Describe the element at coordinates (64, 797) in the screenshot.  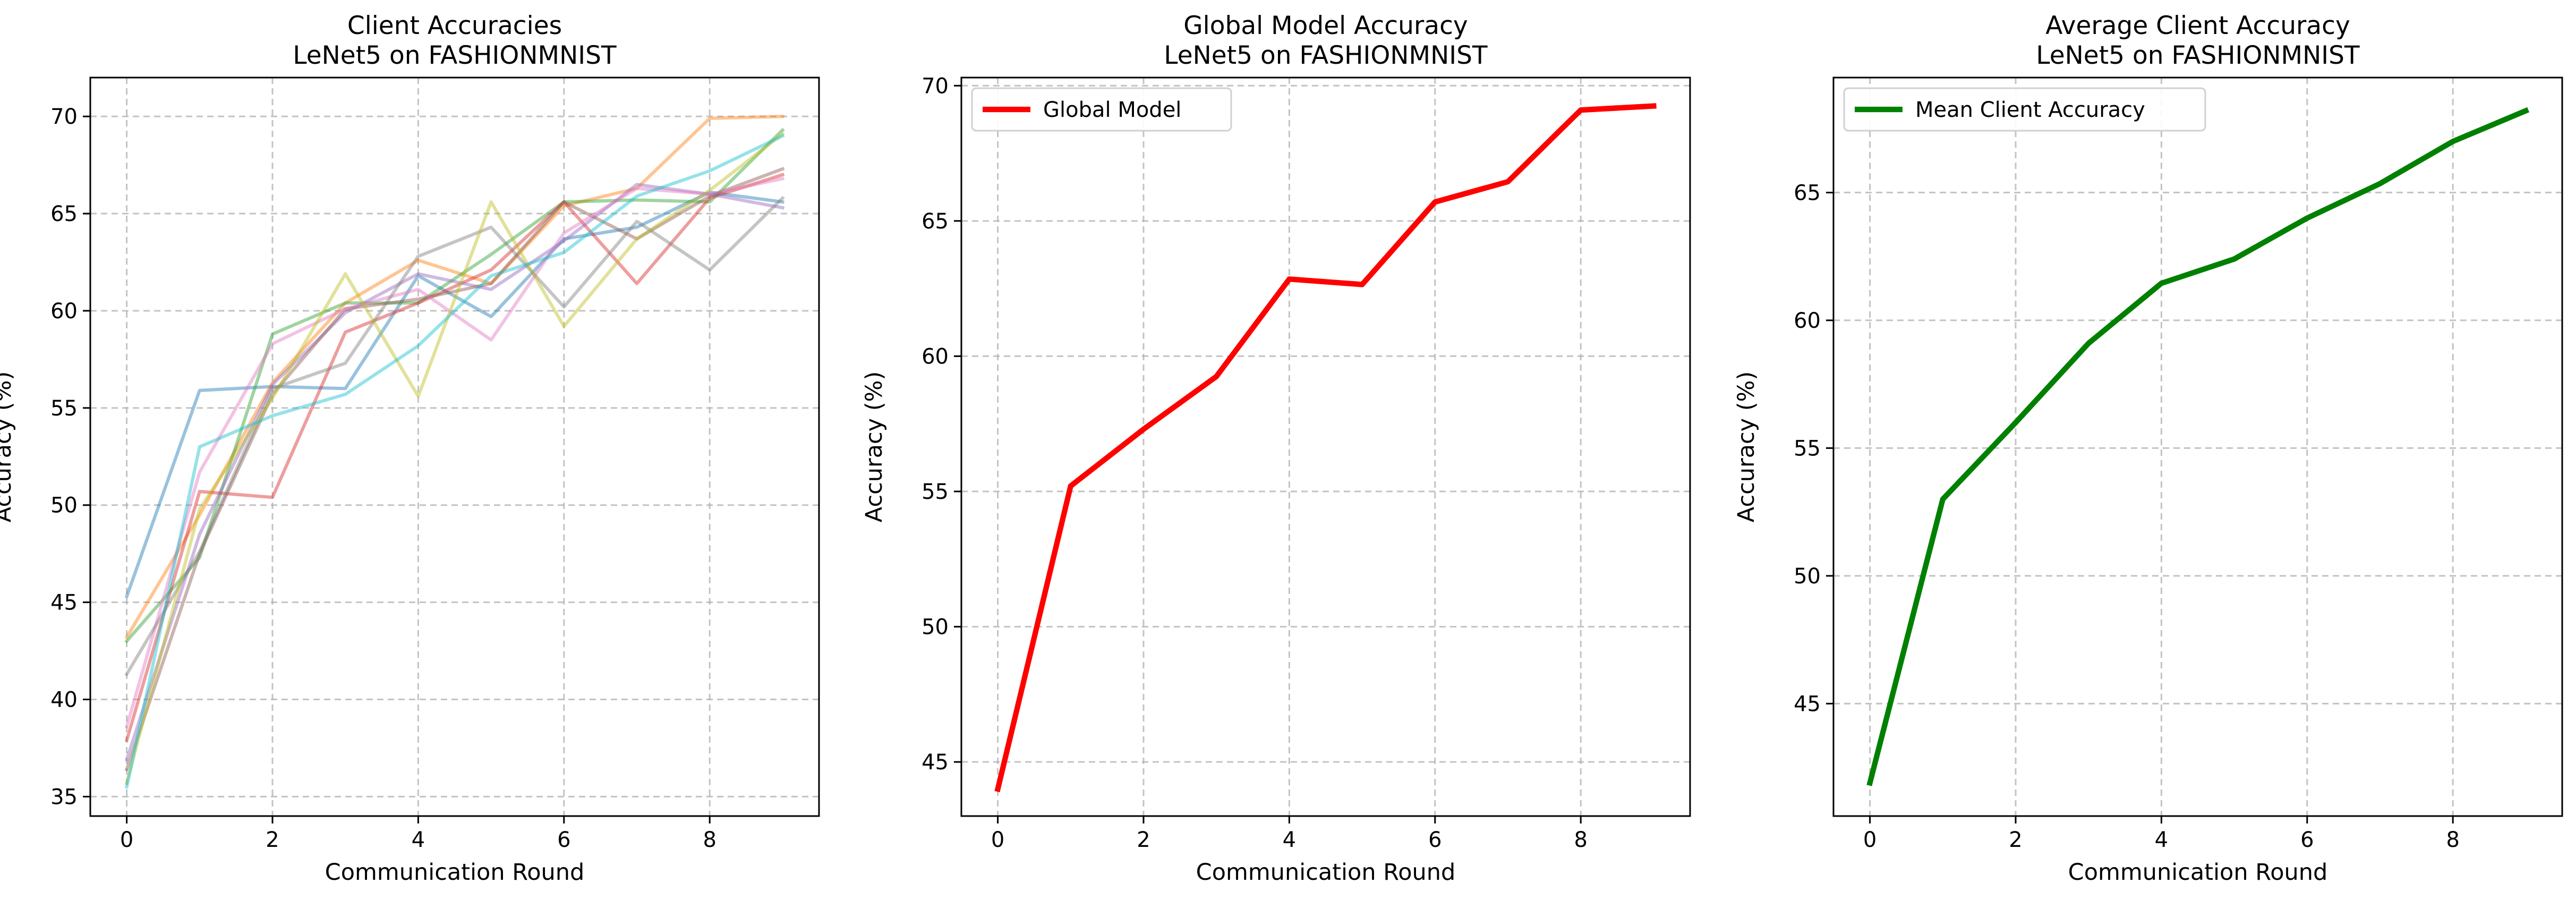
I see `y-tick-label: 35` at that location.